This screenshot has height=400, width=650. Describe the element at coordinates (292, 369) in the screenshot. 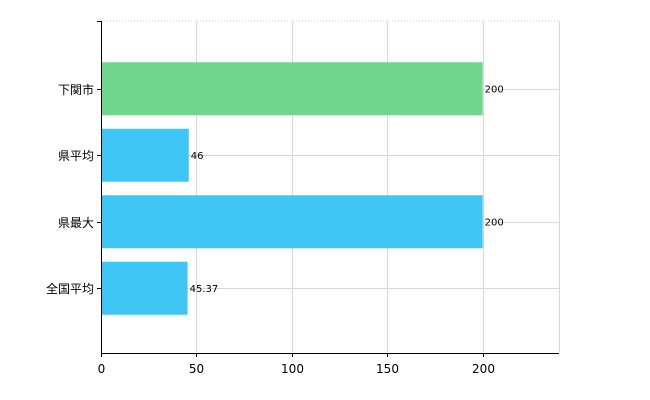

I see `x-tick-label: 100` at that location.